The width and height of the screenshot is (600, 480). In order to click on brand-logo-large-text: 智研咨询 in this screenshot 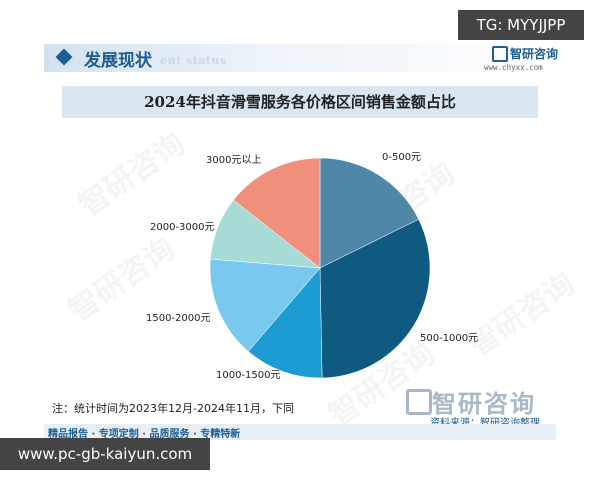, I will do `click(484, 404)`.